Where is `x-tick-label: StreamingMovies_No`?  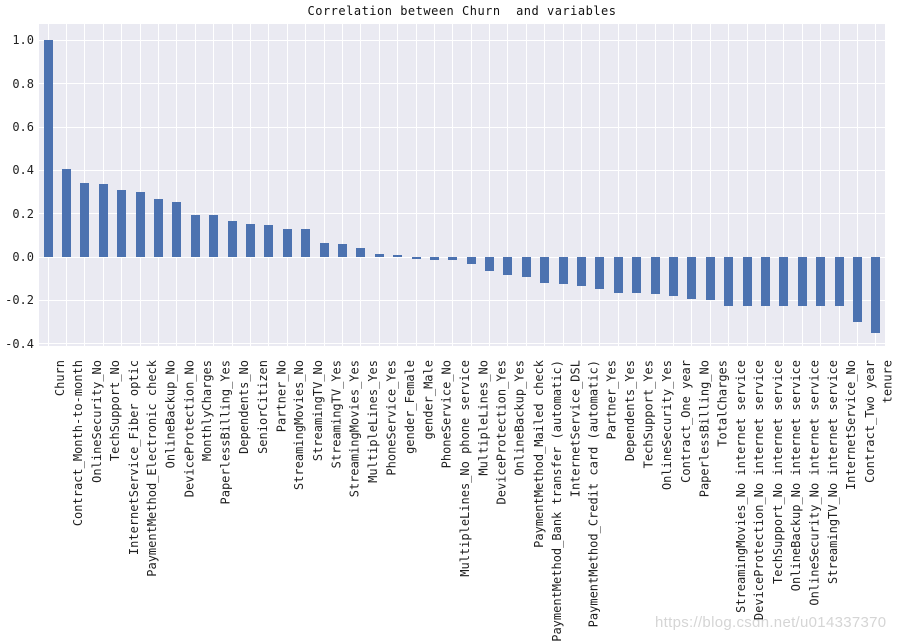 x-tick-label: StreamingMovies_No is located at coordinates (299, 425).